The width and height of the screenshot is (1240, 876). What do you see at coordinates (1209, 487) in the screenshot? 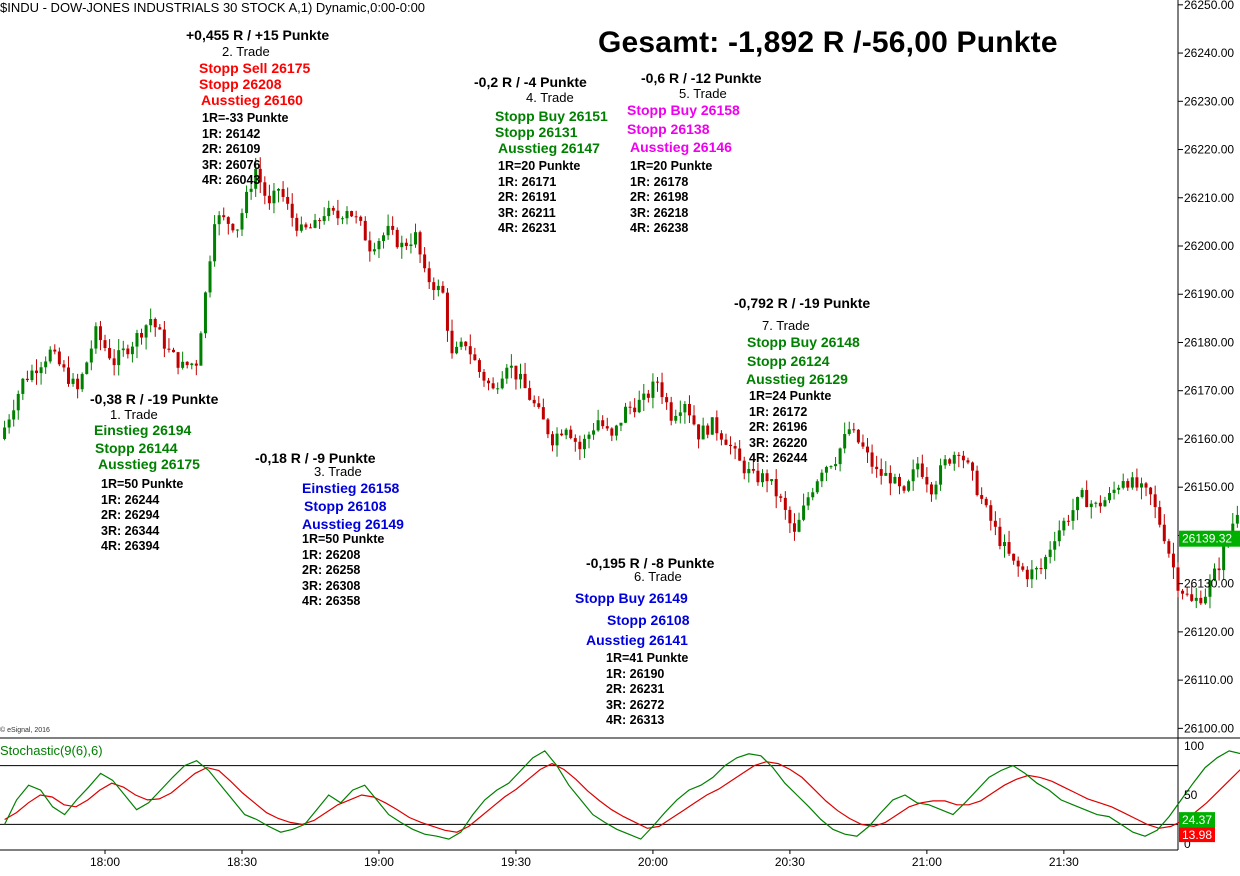
I see `price-tick-label: 26150.00` at bounding box center [1209, 487].